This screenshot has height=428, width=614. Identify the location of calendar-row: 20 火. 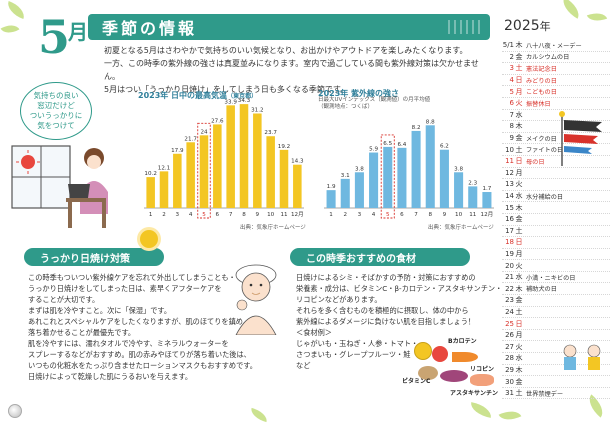
(556, 266).